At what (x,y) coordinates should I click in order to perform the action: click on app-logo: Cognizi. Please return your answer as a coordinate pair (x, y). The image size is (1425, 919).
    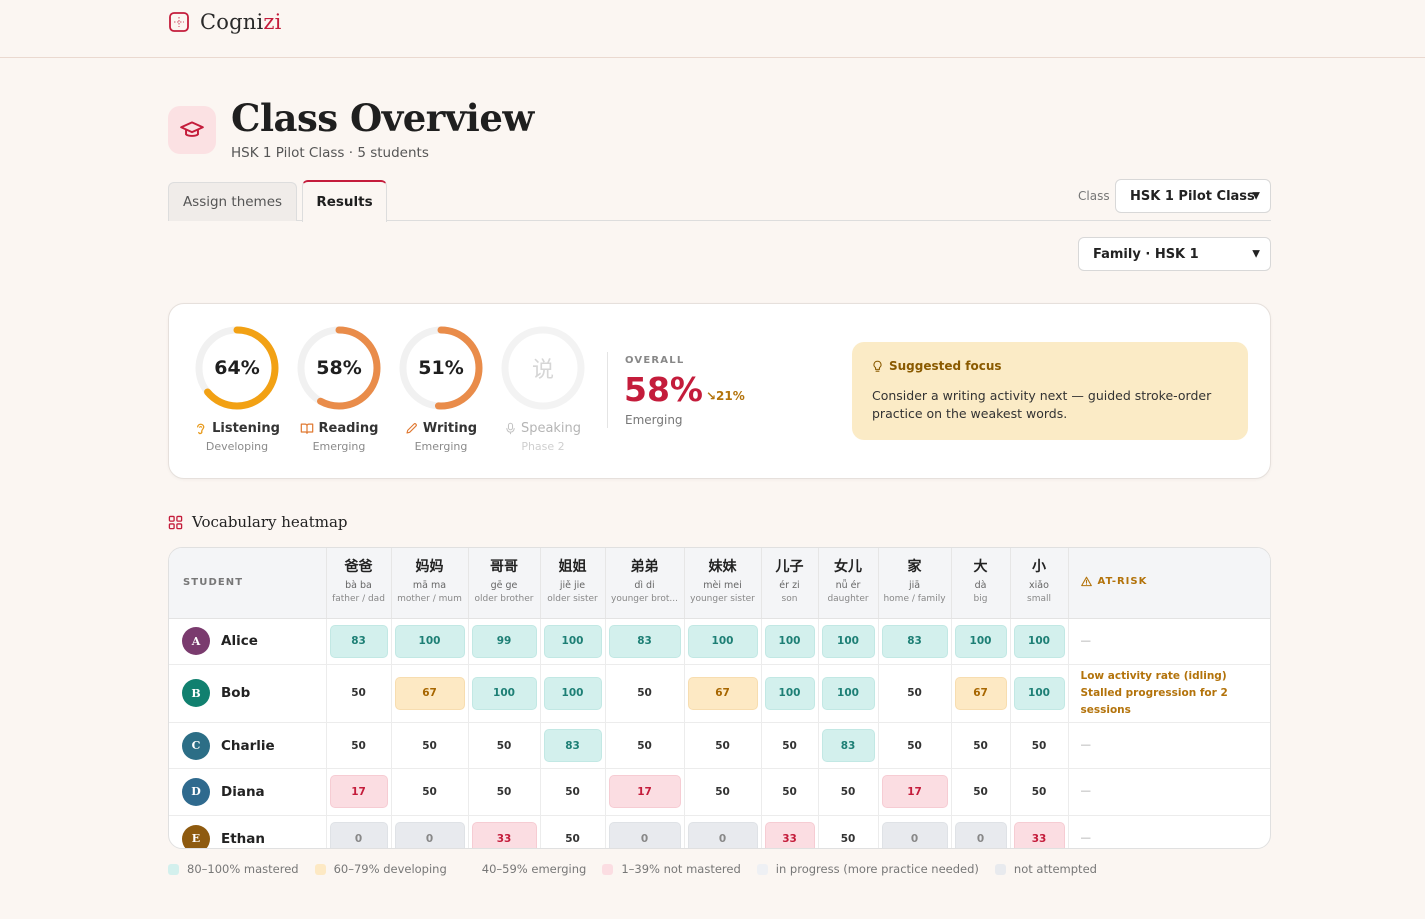
    Looking at the image, I should click on (225, 22).